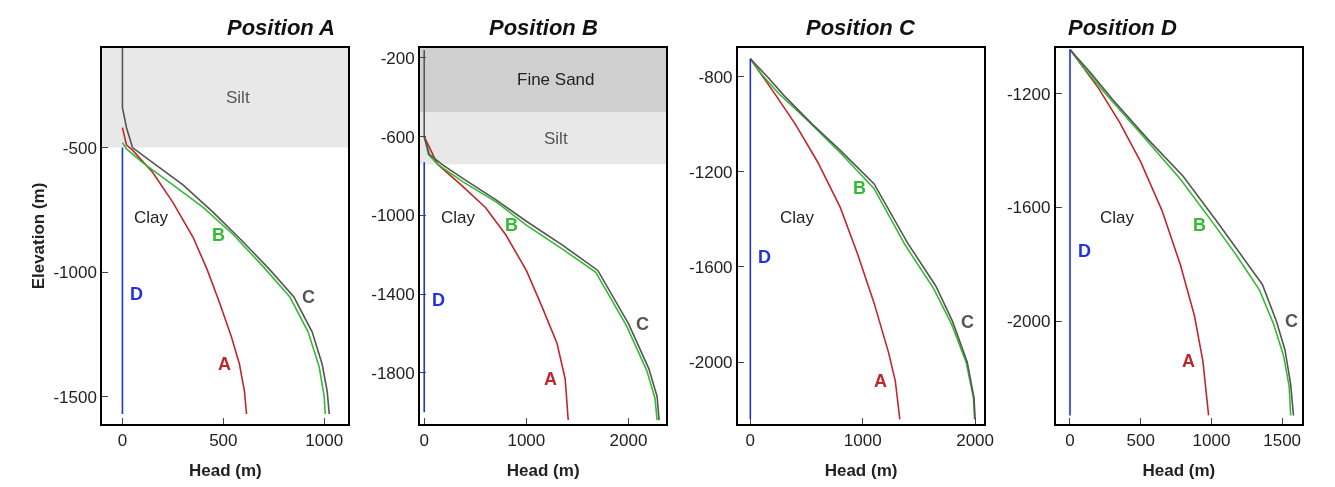 Image resolution: width=1335 pixels, height=487 pixels. What do you see at coordinates (39, 236) in the screenshot?
I see `y-axis-title: Elevation (m)` at bounding box center [39, 236].